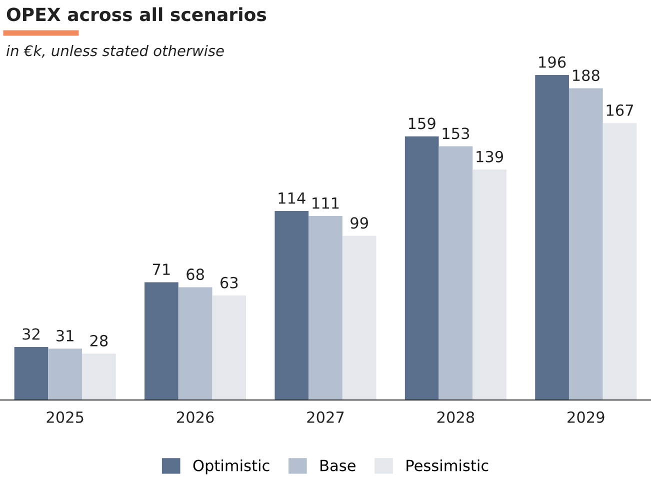  I want to click on chart-subtitle: in €k, unless stated otherwise, so click(115, 51).